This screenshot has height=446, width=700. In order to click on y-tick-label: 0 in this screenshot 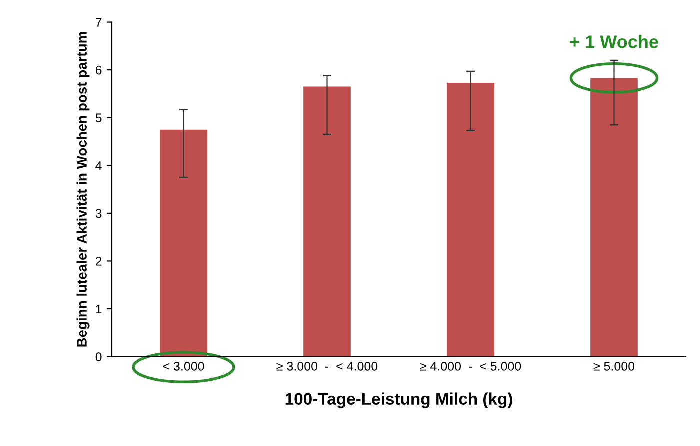, I will do `click(99, 357)`.